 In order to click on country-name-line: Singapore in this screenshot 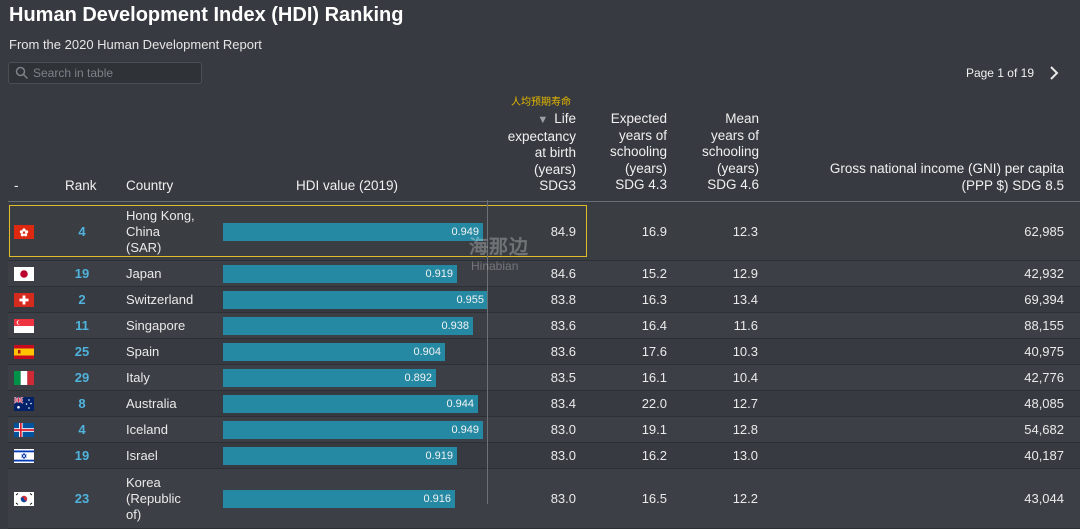, I will do `click(156, 325)`.